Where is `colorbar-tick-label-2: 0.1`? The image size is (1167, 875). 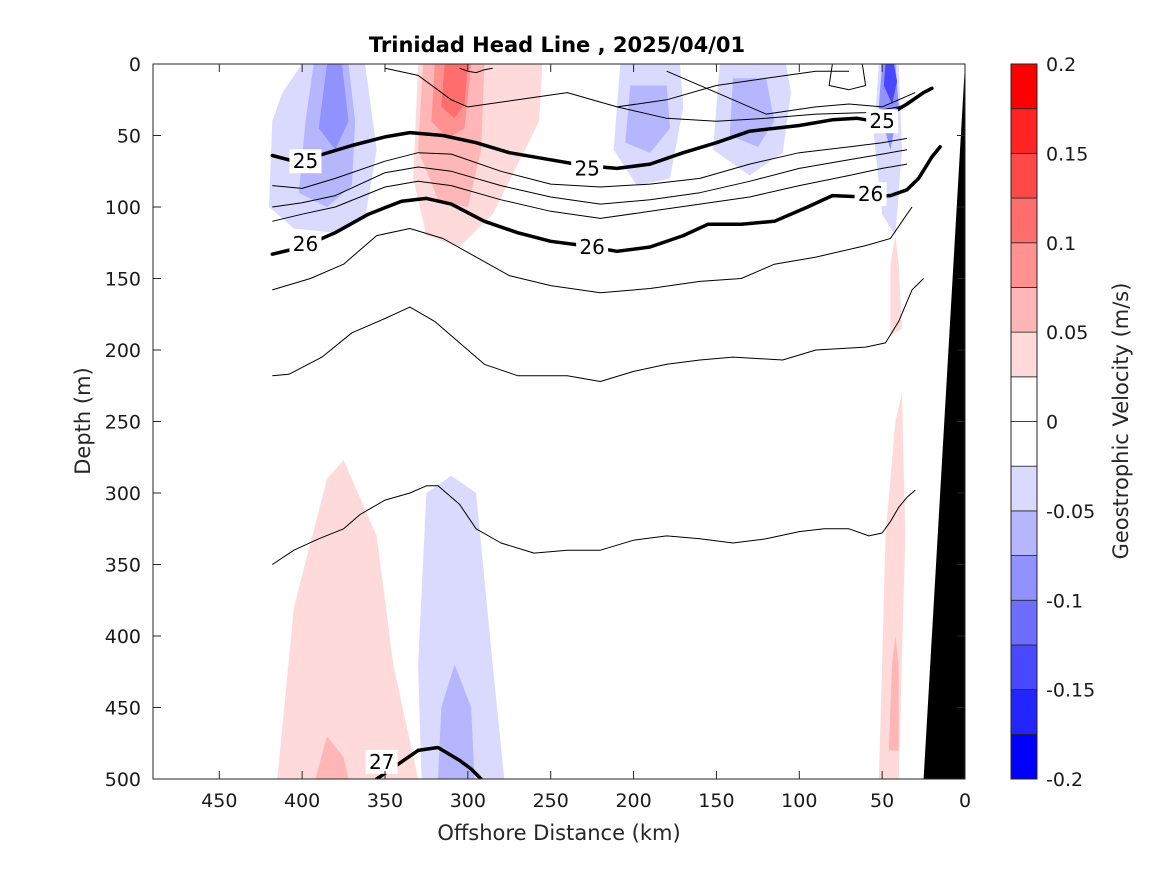 colorbar-tick-label-2: 0.1 is located at coordinates (1061, 244).